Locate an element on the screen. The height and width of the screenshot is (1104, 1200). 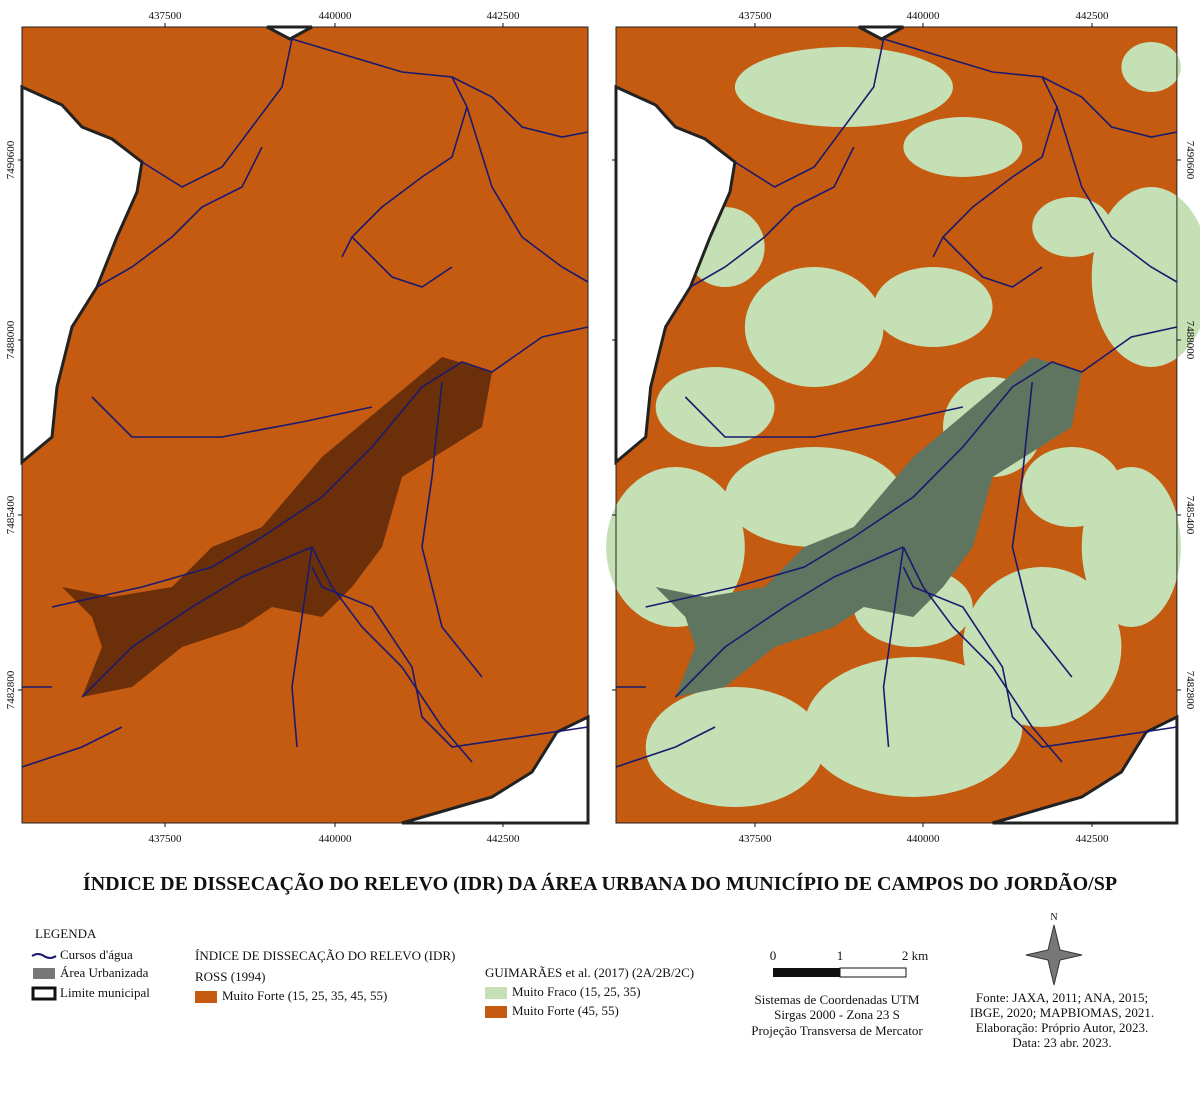
credit: Data: 23 abr. 2023. is located at coordinates (1061, 1042).